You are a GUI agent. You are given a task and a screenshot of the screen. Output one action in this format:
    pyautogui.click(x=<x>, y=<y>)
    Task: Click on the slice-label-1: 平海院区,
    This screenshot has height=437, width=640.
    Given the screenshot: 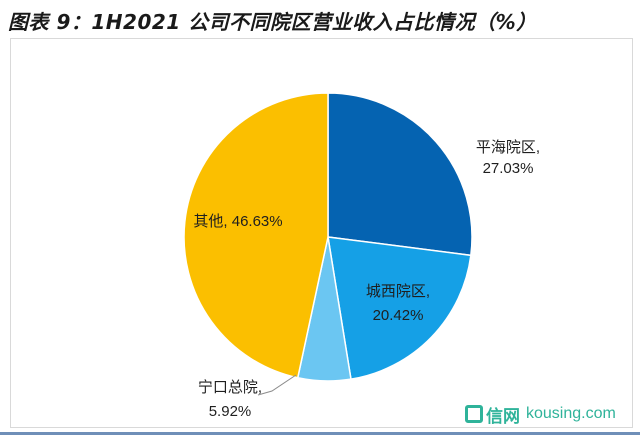 What is the action you would take?
    pyautogui.click(x=508, y=147)
    